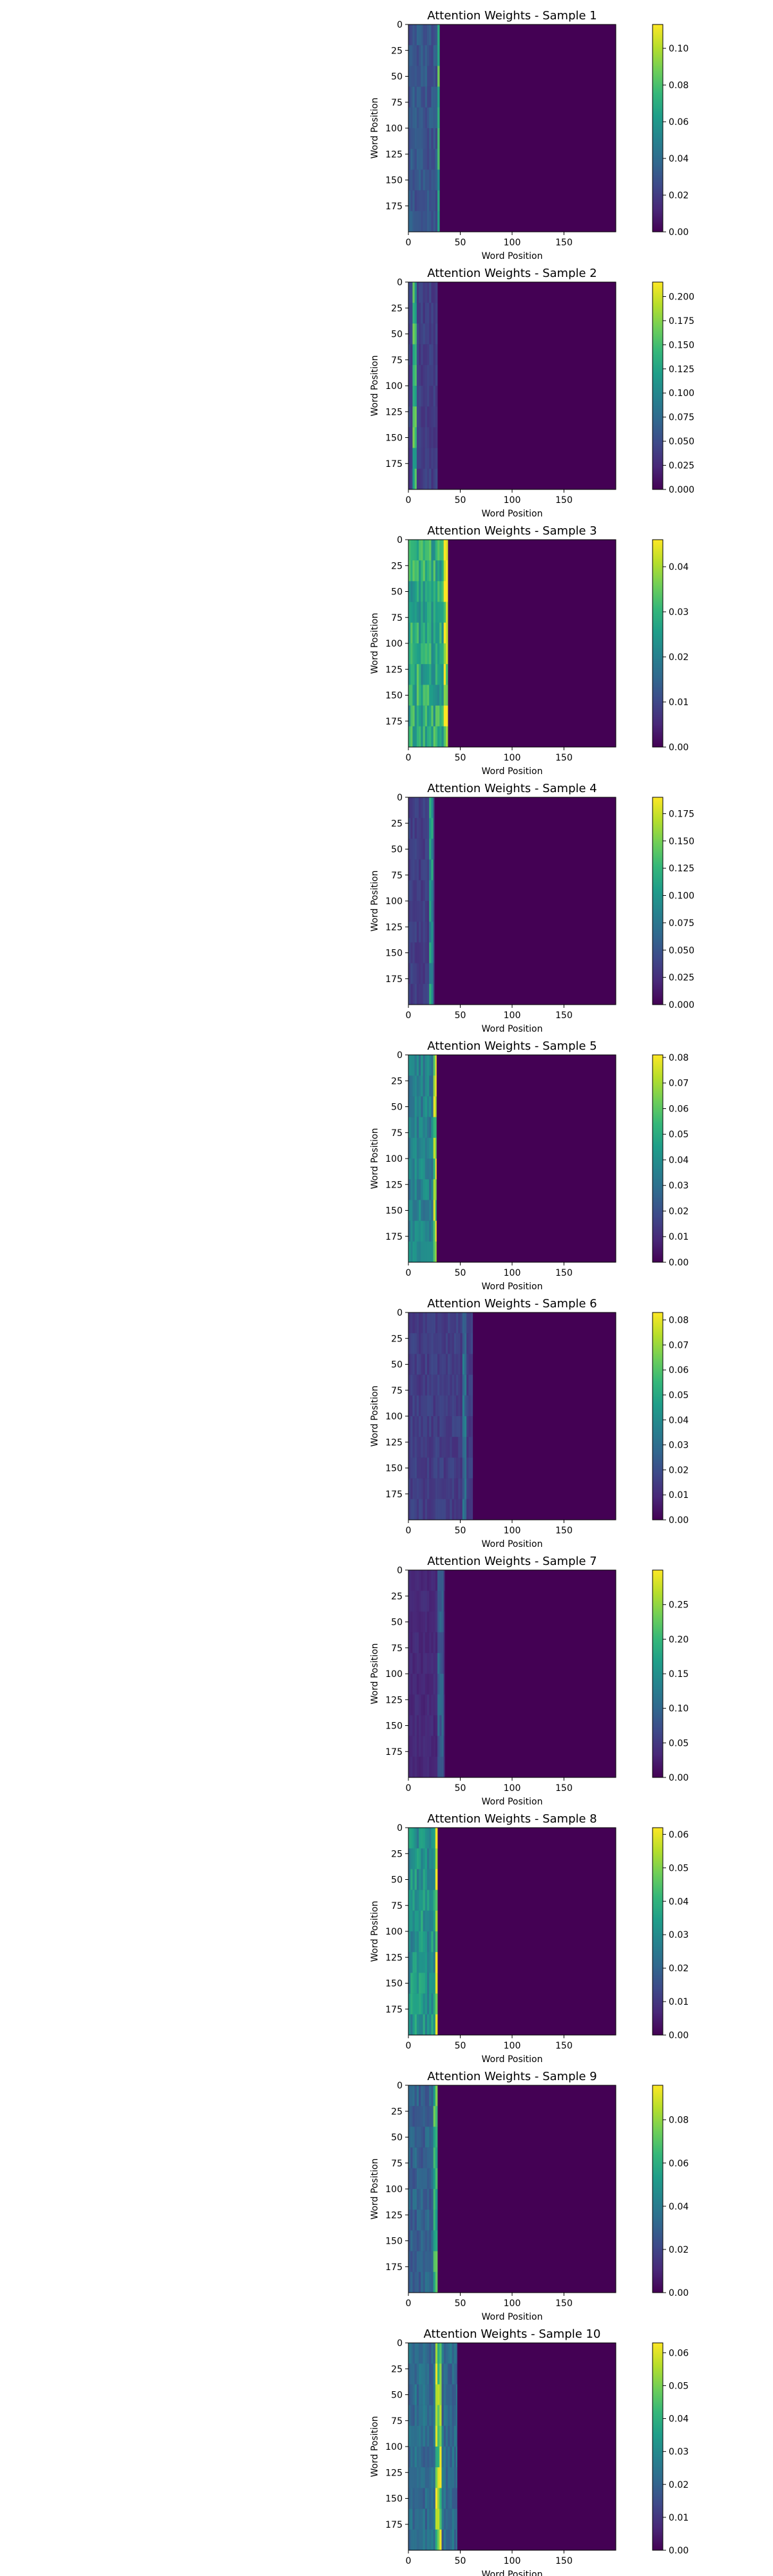 This screenshot has width=773, height=2576. Describe the element at coordinates (512, 1287) in the screenshot. I see `x-axis-label: Word Position` at that location.